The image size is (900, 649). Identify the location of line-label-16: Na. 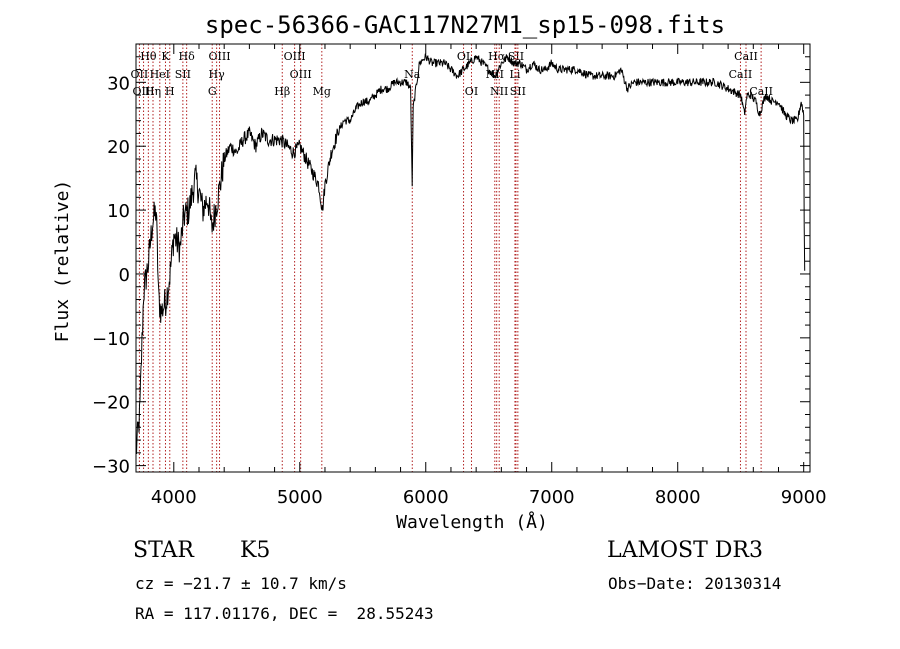
(412, 74).